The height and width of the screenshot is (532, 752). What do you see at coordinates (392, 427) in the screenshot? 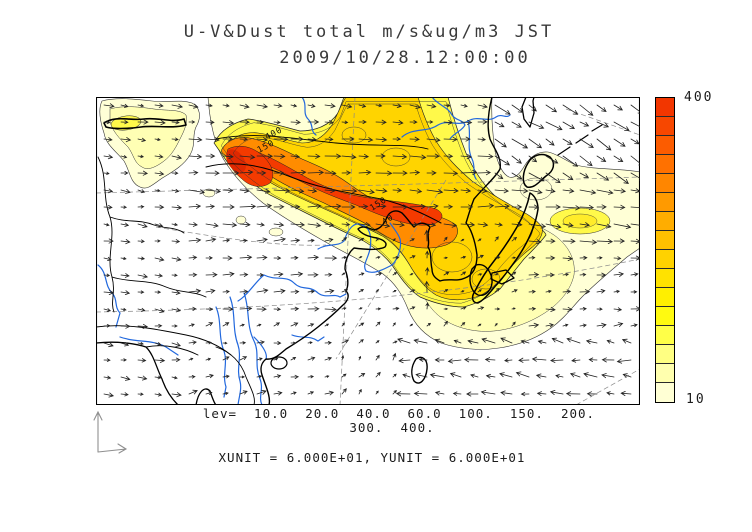
I see `contour-levels-line2: 300. 400.` at bounding box center [392, 427].